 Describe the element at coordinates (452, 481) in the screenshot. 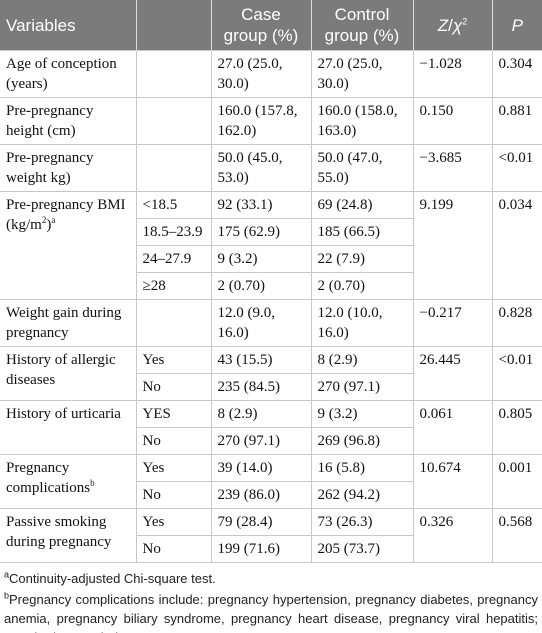

I see `stat-cell: 10.674` at that location.